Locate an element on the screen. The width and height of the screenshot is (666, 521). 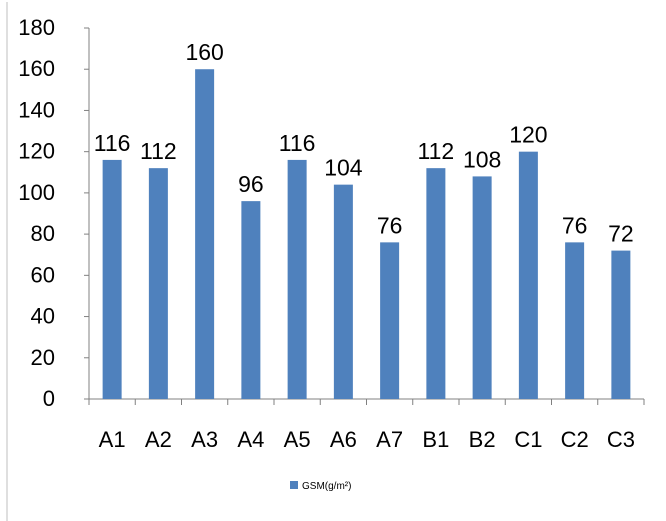
y-tick-label: 0 is located at coordinates (49, 398).